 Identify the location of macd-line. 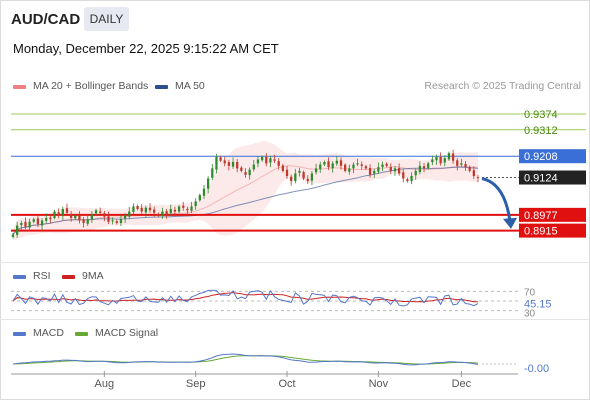
(245, 359).